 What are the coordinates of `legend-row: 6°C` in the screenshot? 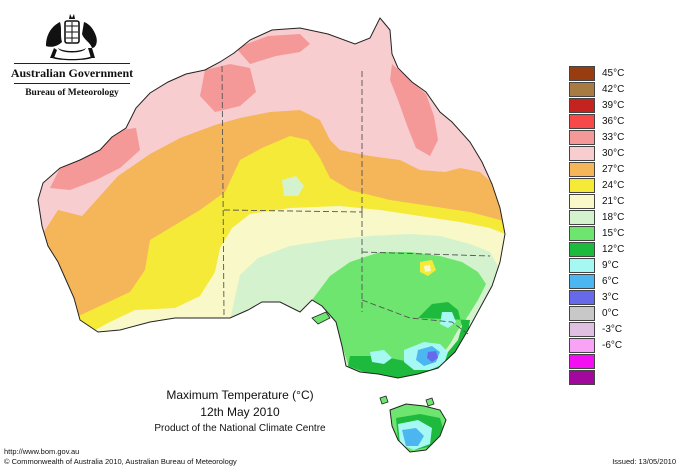 It's located at (602, 282).